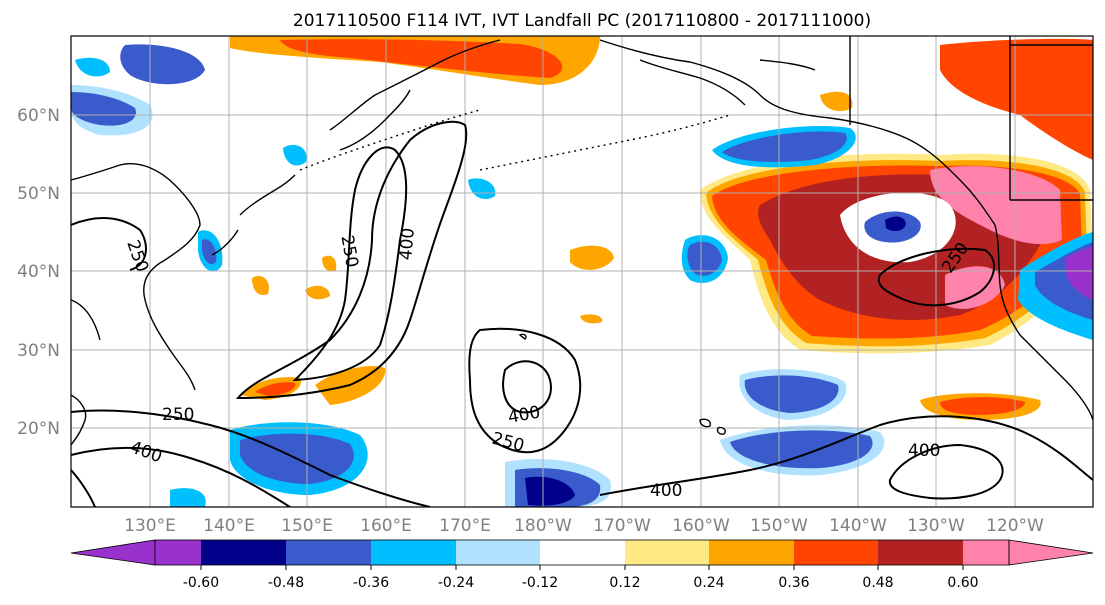 The image size is (1105, 605). What do you see at coordinates (624, 583) in the screenshot?
I see `colorbar-tick-label: 0.12` at bounding box center [624, 583].